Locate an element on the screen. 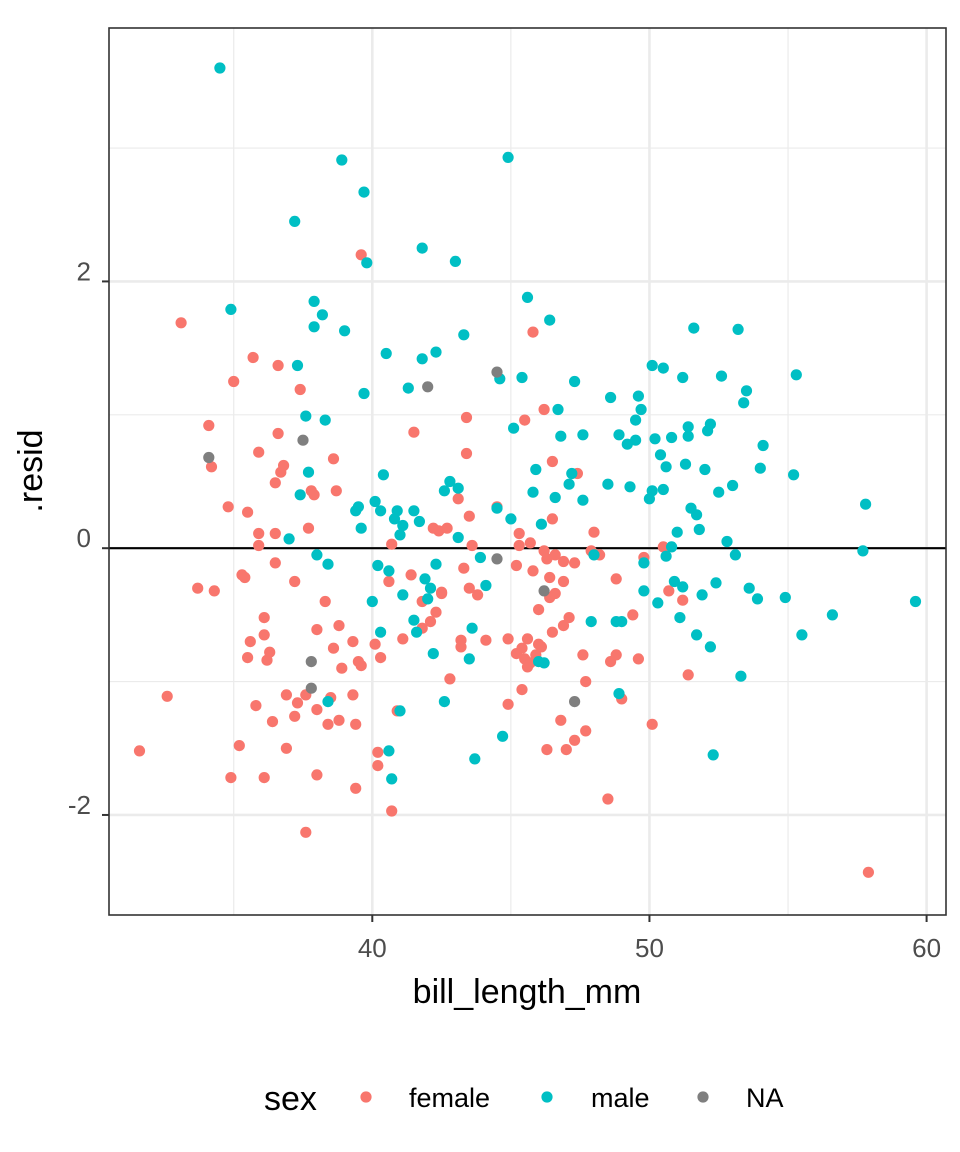  legend-title: sex is located at coordinates (290, 1099).